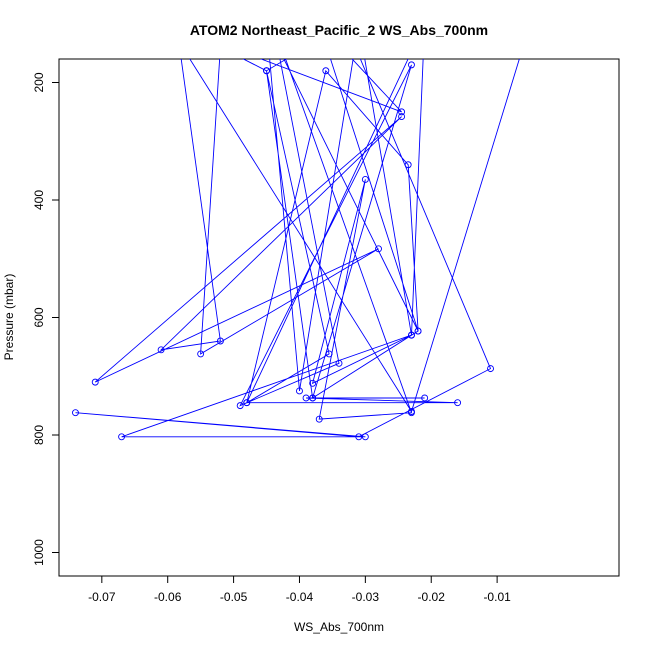  What do you see at coordinates (9, 317) in the screenshot?
I see `y-axis-label: Pressure (mbar)` at bounding box center [9, 317].